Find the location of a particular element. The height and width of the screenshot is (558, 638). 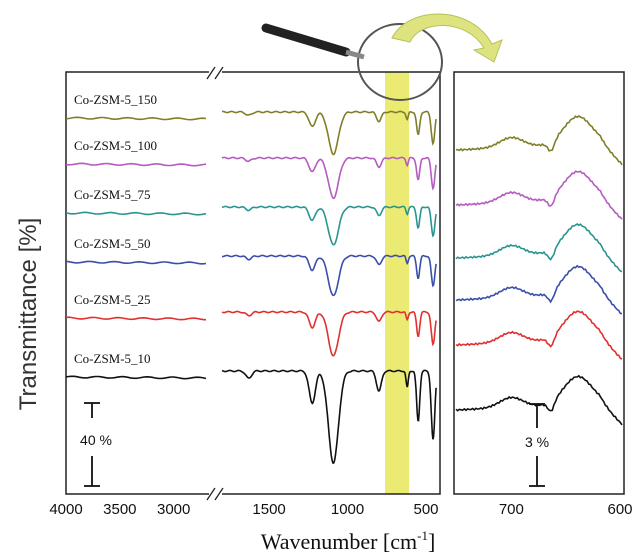

x-tick-labels: 4000 3500 3000 1500 1000 500 700 600 is located at coordinates (340, 509).